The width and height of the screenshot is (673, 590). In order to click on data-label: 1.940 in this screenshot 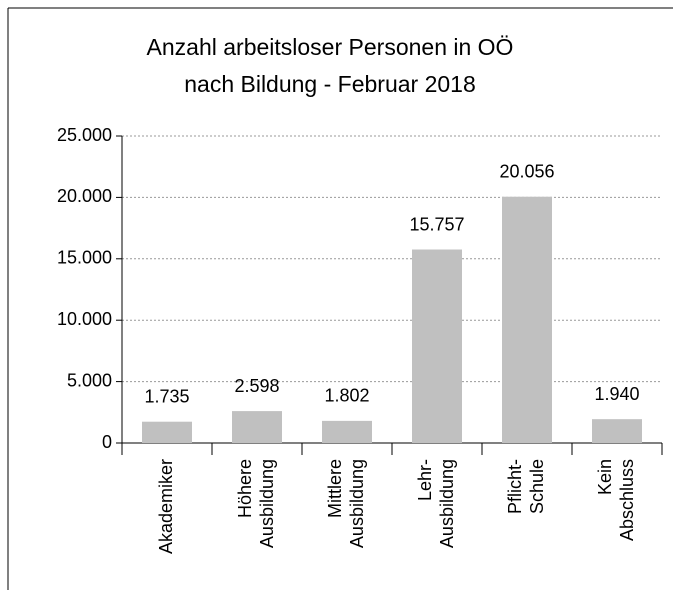, I will do `click(616, 394)`.